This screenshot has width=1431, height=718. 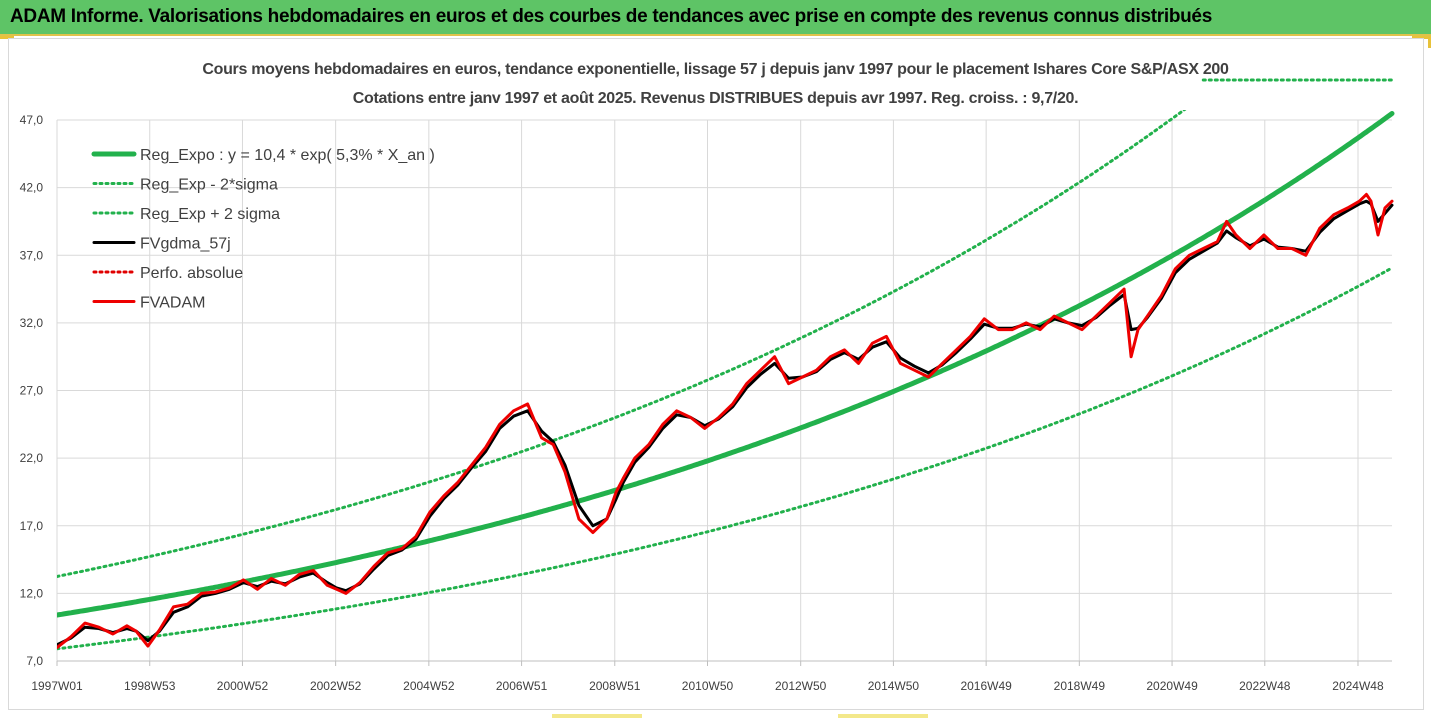 I want to click on y-tick-label: 17,0, so click(x=32, y=526).